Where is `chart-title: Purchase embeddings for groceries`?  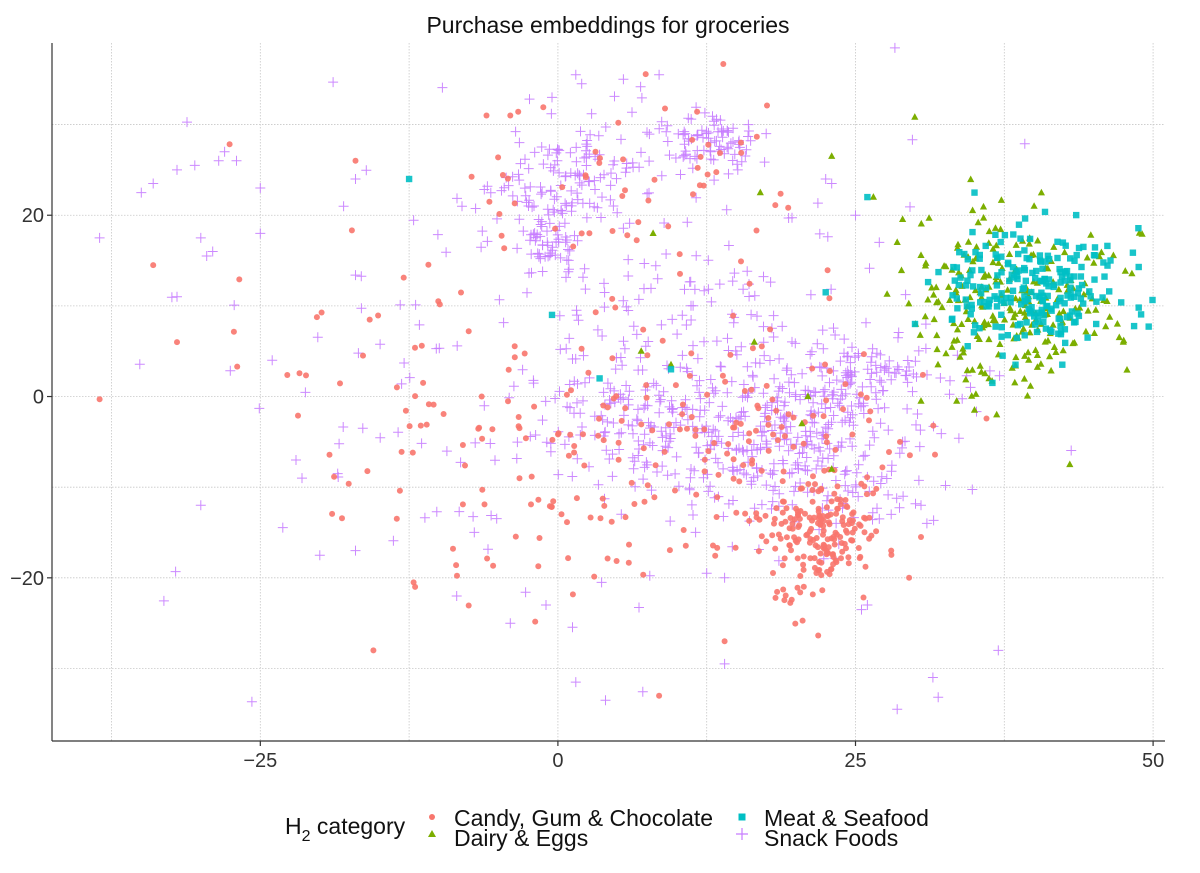
chart-title: Purchase embeddings for groceries is located at coordinates (607, 25).